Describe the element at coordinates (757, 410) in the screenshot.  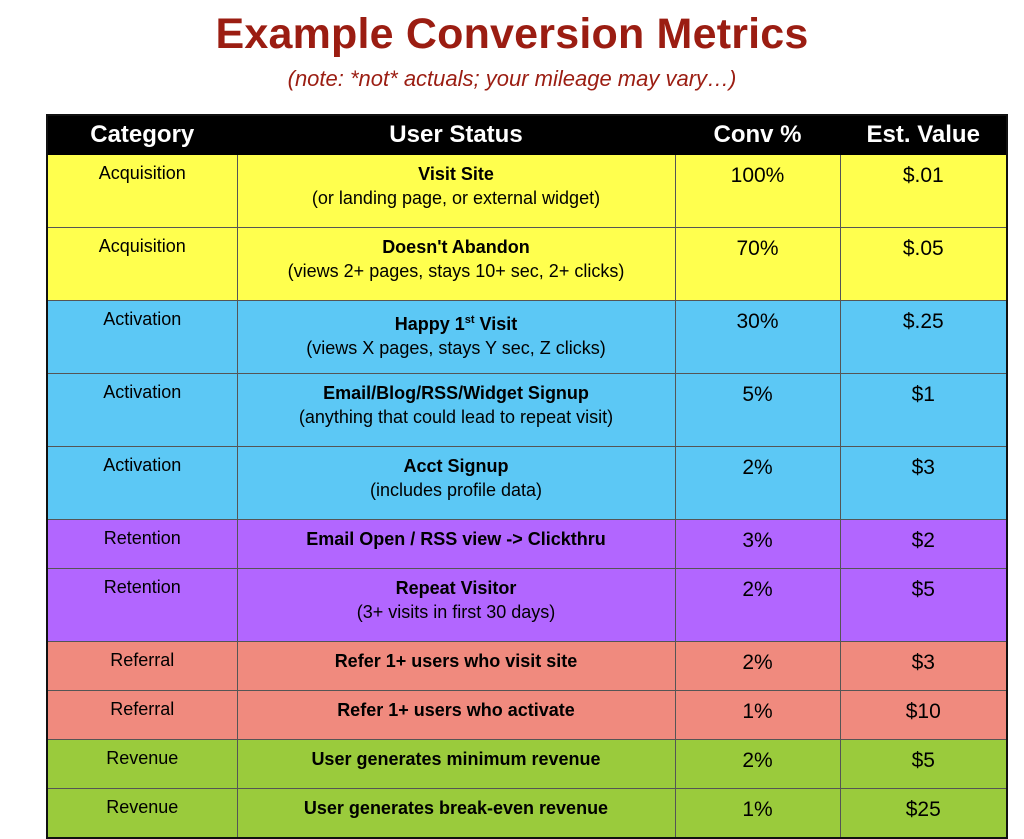
I see `conv-cell: 5%` at that location.